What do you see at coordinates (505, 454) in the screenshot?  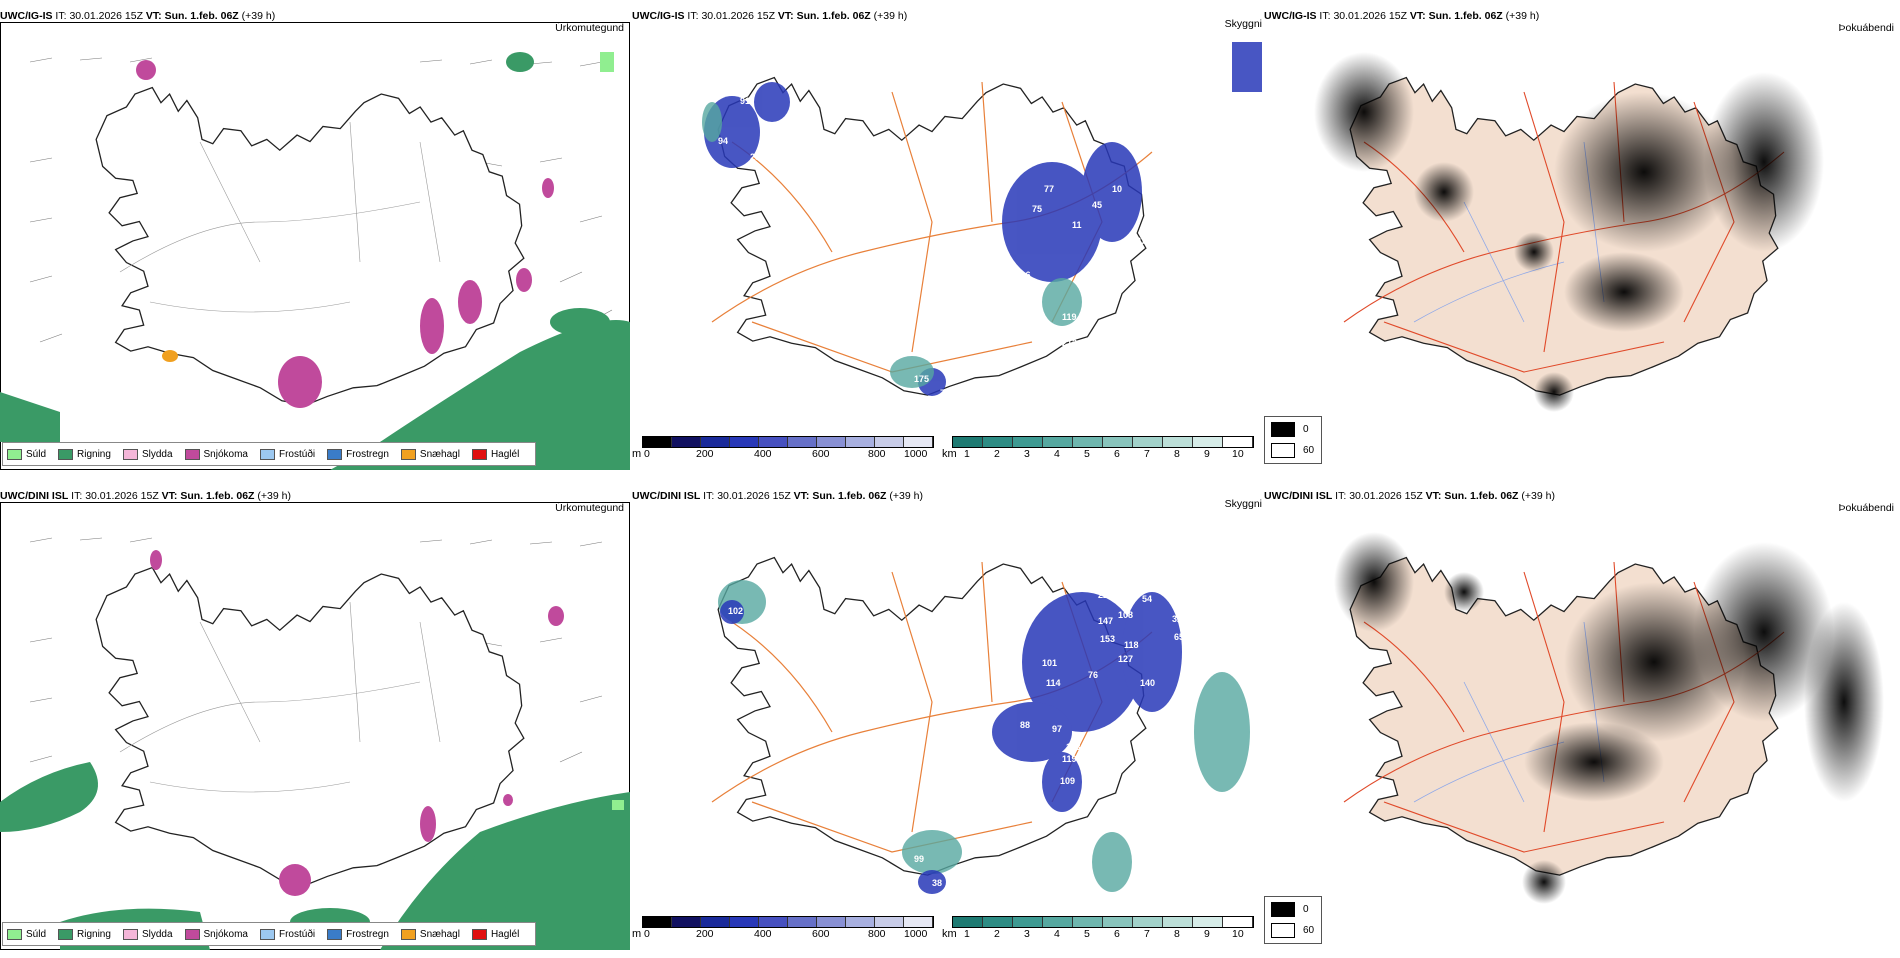 I see `legend-label: Haglél` at bounding box center [505, 454].